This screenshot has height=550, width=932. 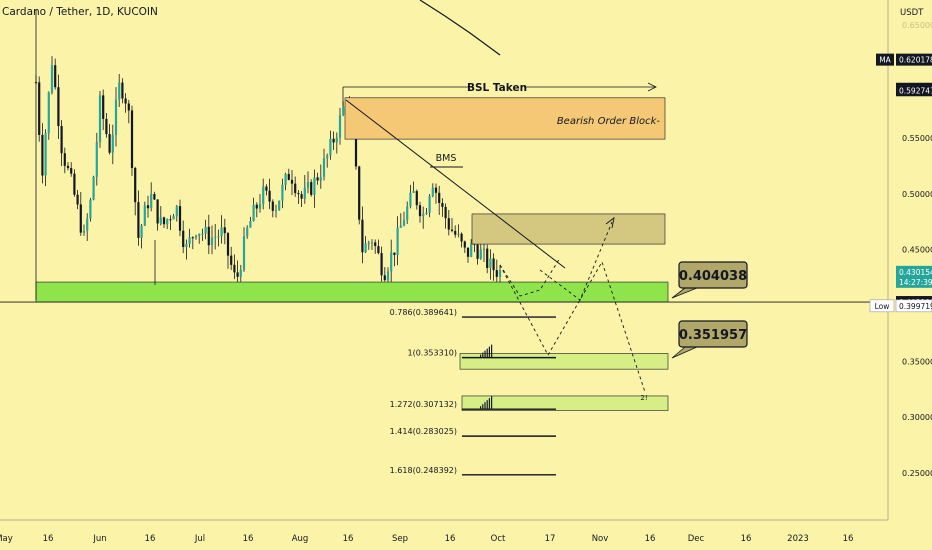 I want to click on callout-target: 0.351957, so click(x=709, y=339).